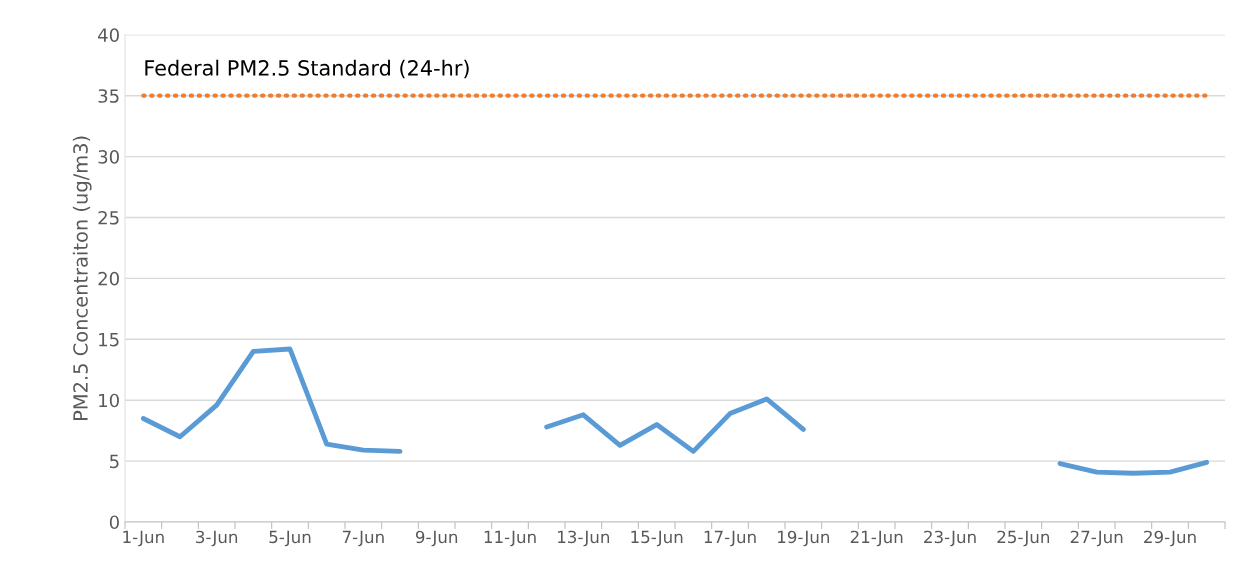  I want to click on x-tick-label: 13-Jun, so click(584, 538).